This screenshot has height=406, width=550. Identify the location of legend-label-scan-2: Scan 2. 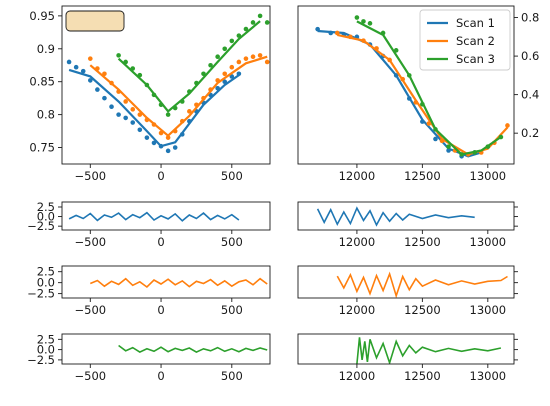
(475, 41).